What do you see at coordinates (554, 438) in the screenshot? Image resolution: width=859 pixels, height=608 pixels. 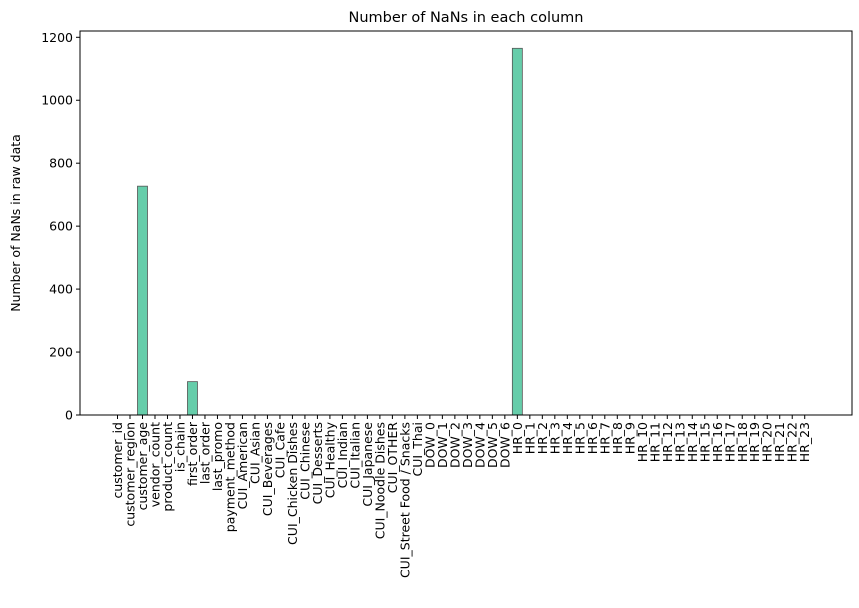 I see `x-tick-label: HR_3` at bounding box center [554, 438].